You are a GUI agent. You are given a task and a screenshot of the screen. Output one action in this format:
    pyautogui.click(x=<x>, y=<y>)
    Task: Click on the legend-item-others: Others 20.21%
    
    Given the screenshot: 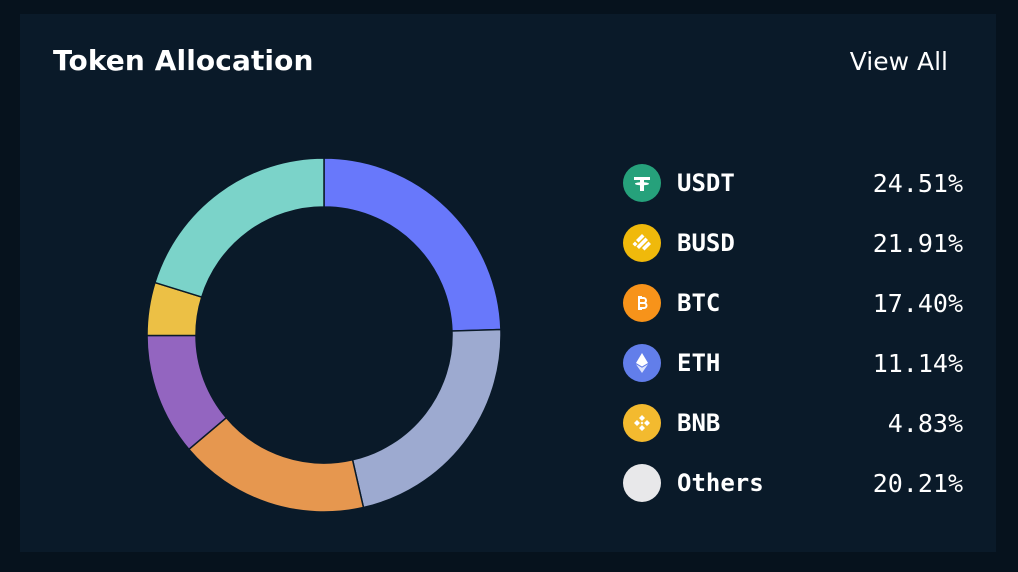 What is the action you would take?
    pyautogui.click(x=793, y=494)
    